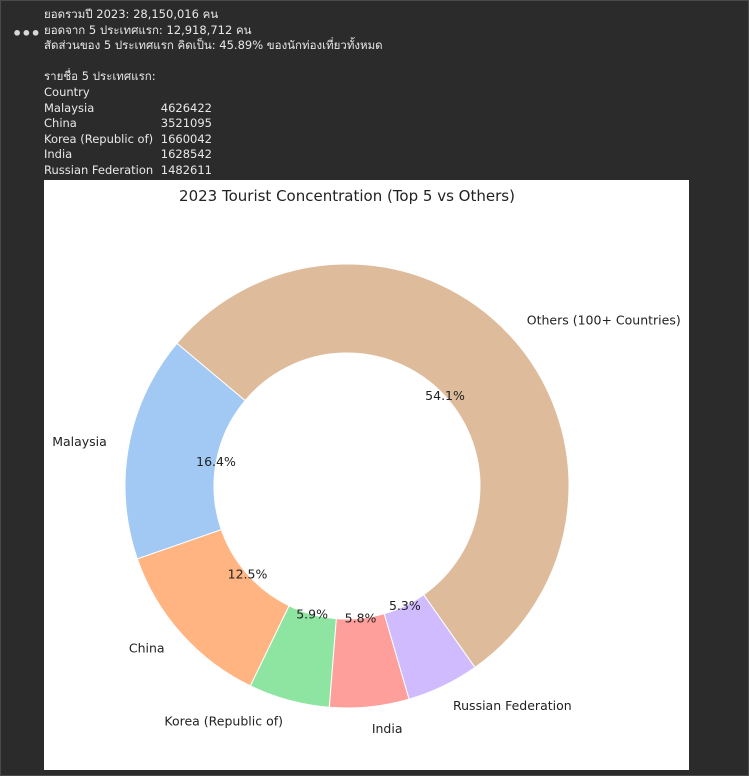 Image resolution: width=749 pixels, height=776 pixels. I want to click on slice-label-china: China, so click(147, 647).